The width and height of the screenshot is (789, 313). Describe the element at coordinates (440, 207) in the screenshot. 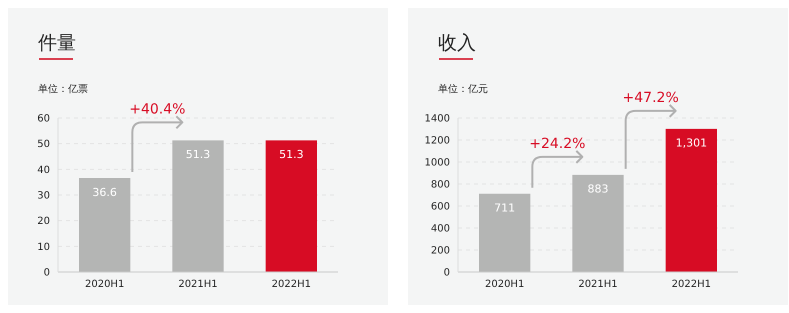

I see `y-tick-label: 600` at that location.